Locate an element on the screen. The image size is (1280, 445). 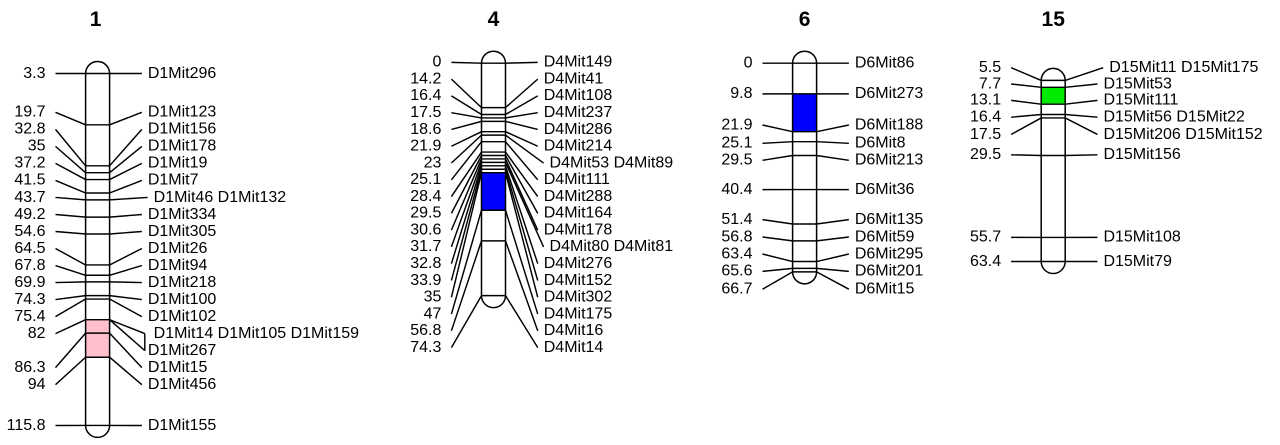
svg-text: D1Mit94 is located at coordinates (178, 265).